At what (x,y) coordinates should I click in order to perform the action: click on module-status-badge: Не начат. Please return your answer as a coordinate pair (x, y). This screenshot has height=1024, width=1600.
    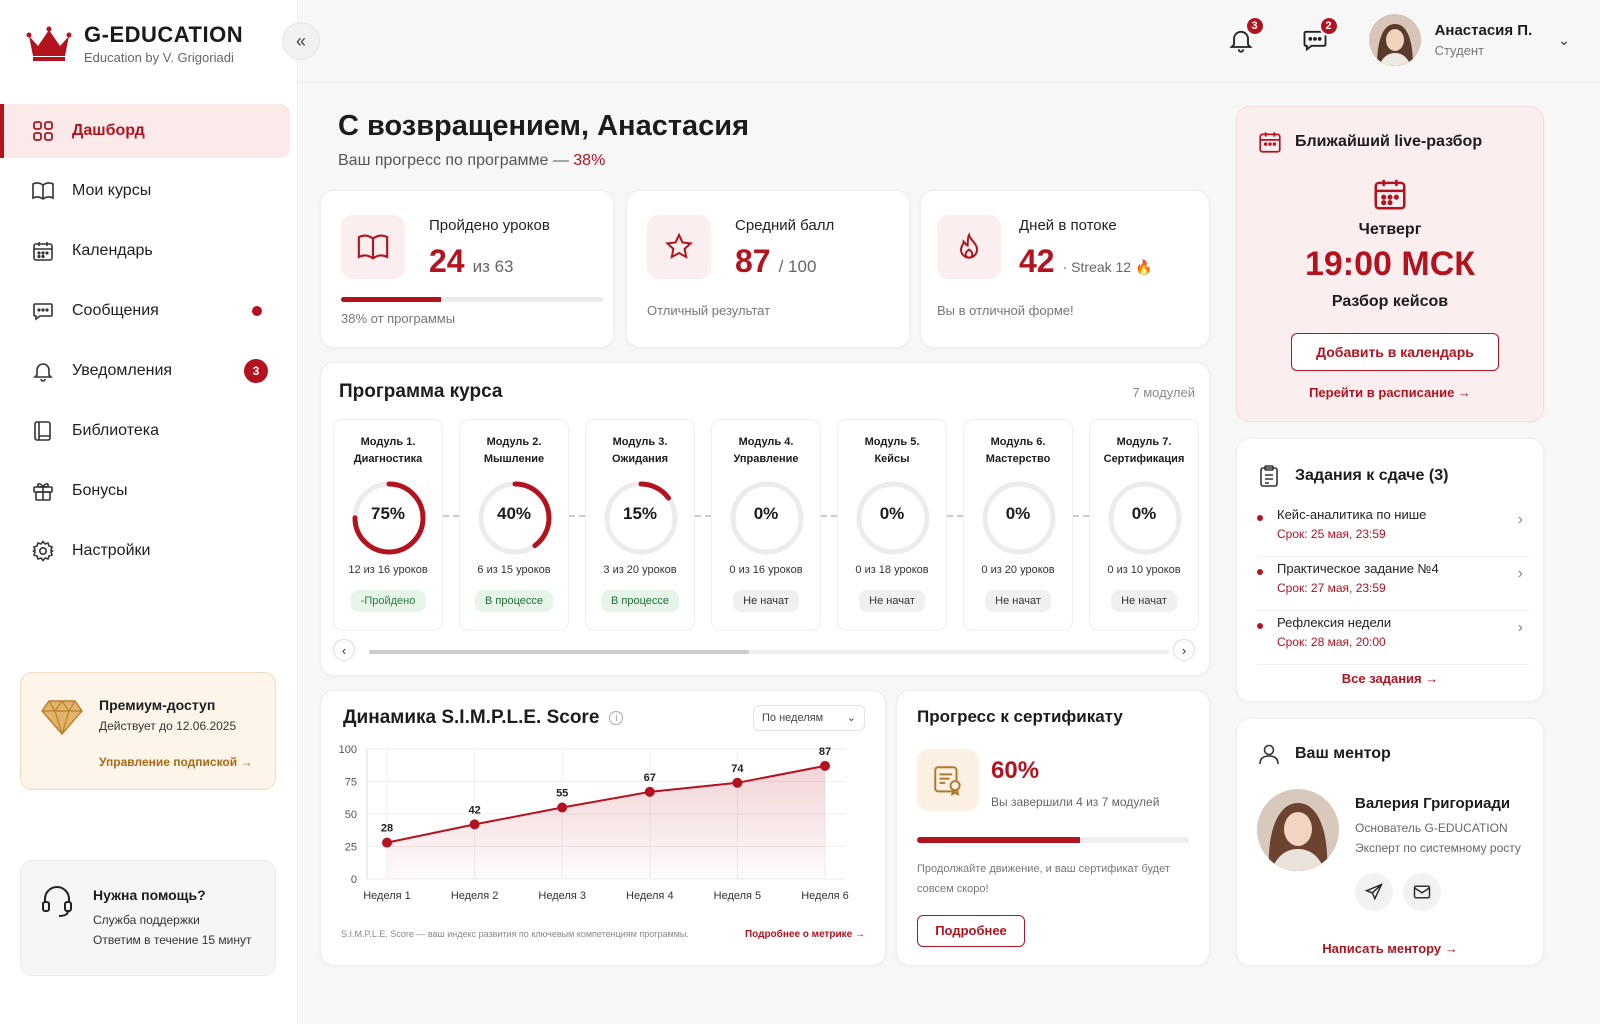
    Looking at the image, I should click on (766, 601).